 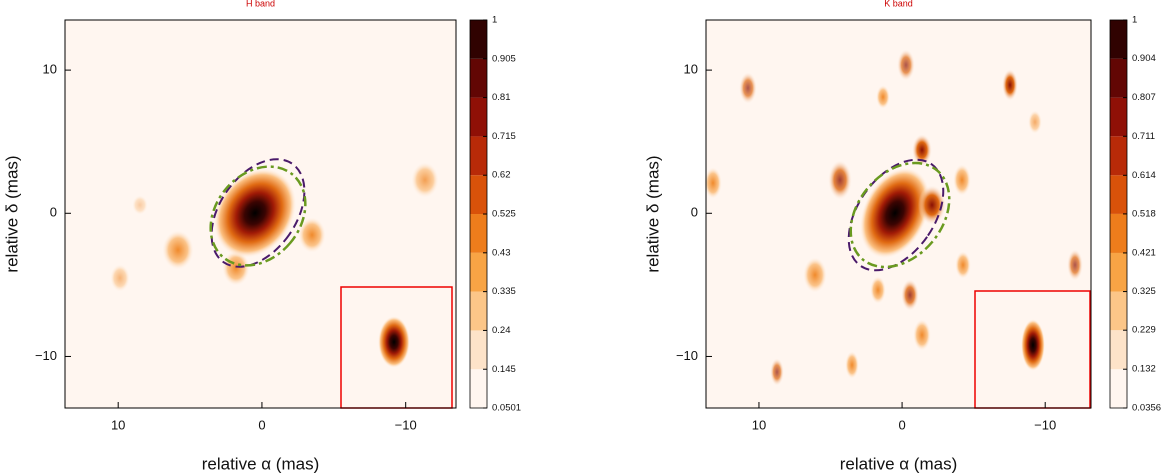 I want to click on colorbar-tick-label: 0.0356, so click(x=1146, y=408).